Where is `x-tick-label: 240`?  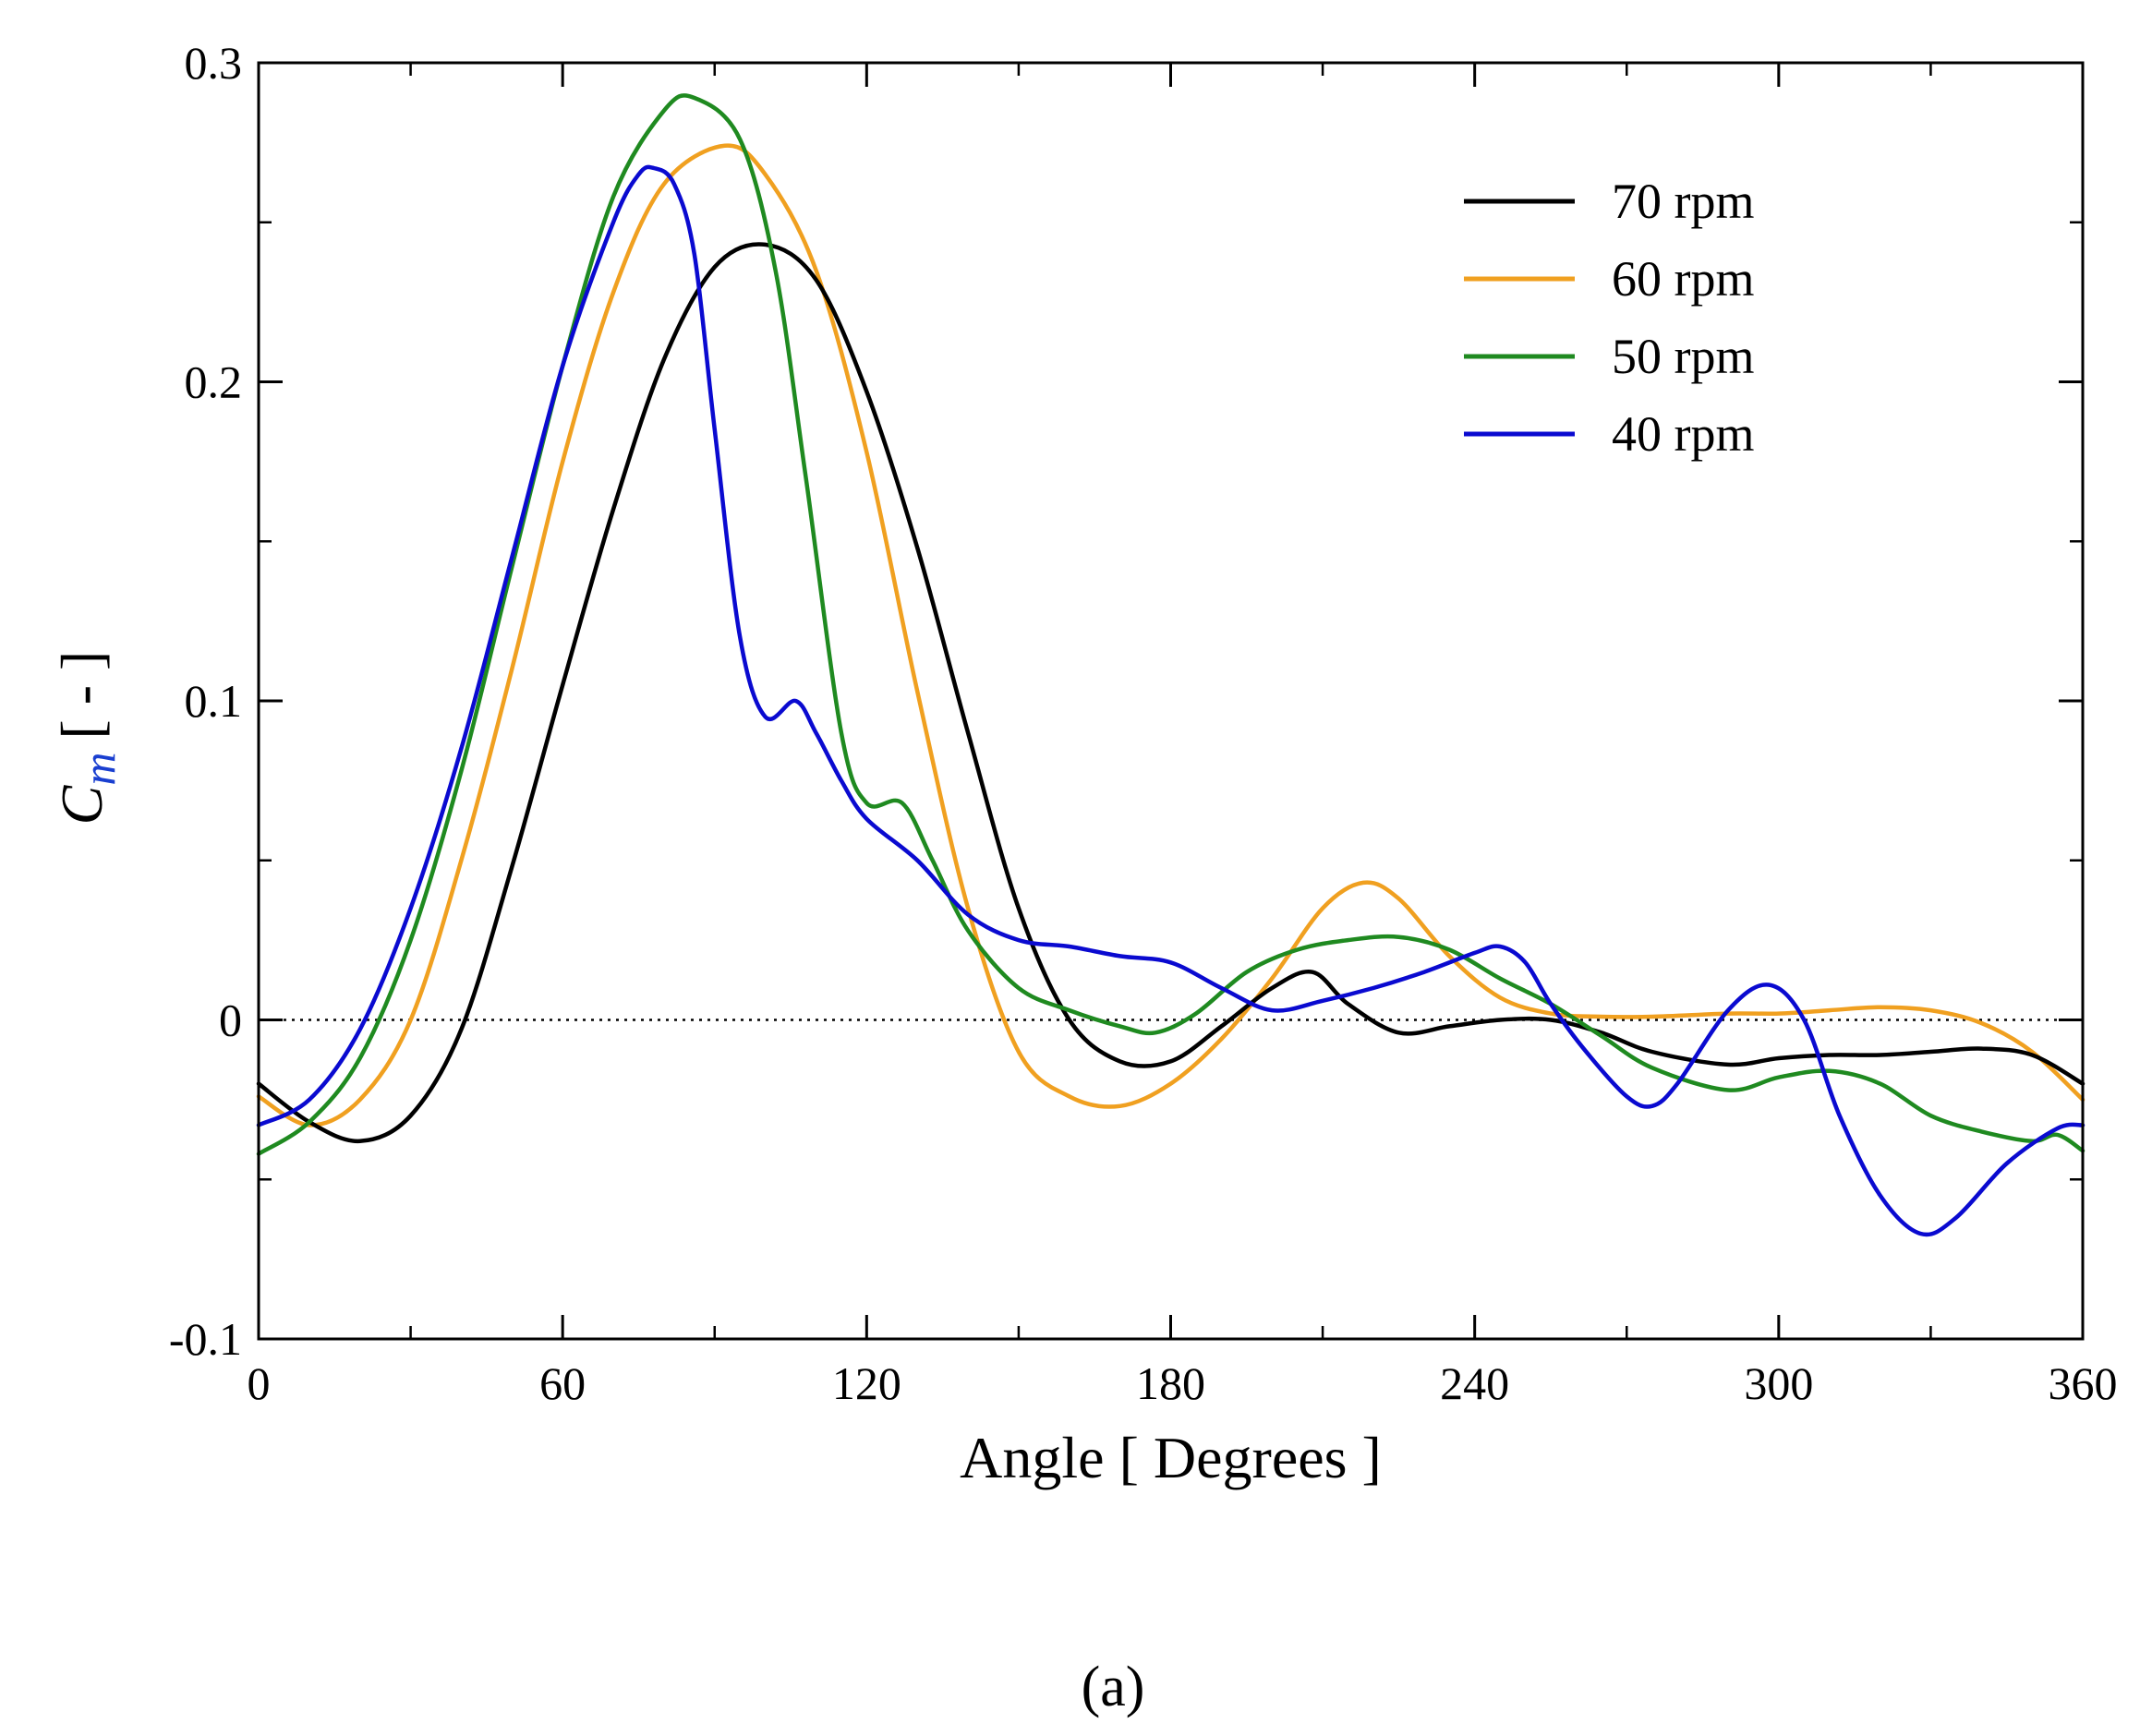
x-tick-label: 240 is located at coordinates (1475, 1383).